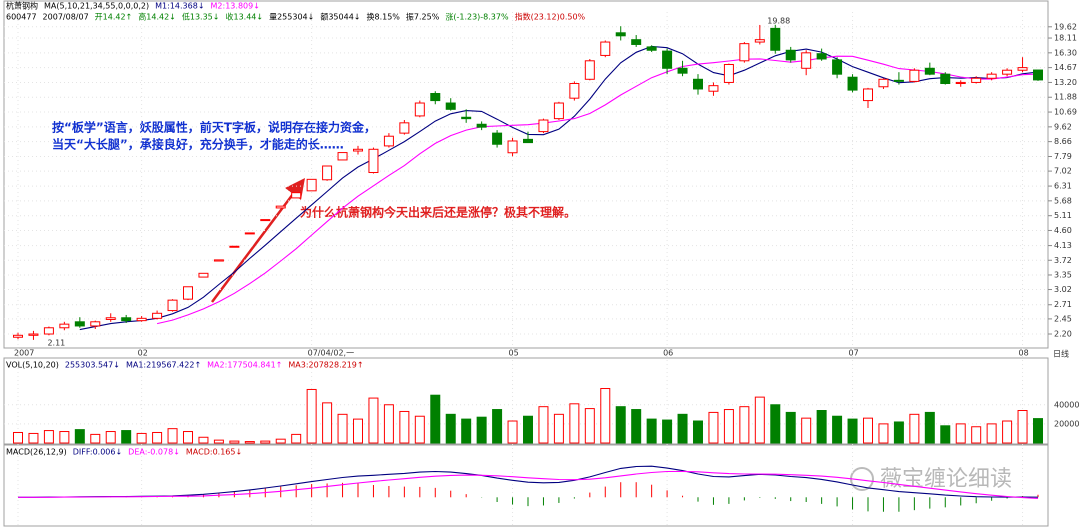 Image resolution: width=1080 pixels, height=527 pixels. What do you see at coordinates (384, 17) in the screenshot?
I see `header-text: 换8.15%` at bounding box center [384, 17].